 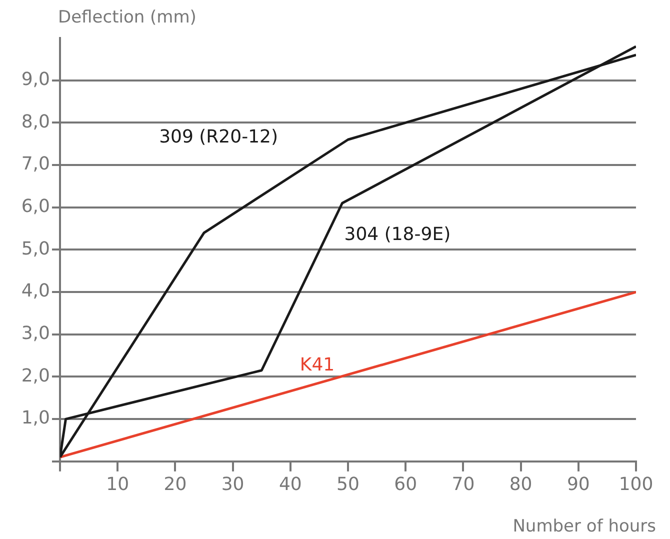 What do you see at coordinates (232, 484) in the screenshot?
I see `x-tick-label: 30` at bounding box center [232, 484].